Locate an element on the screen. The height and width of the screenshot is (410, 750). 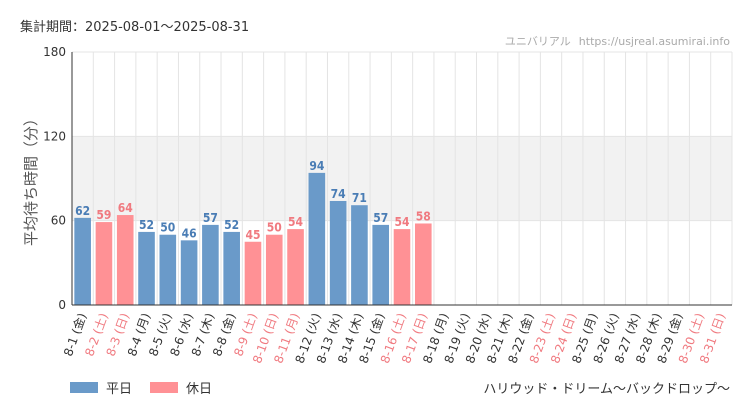
value-label: 59 is located at coordinates (103, 215).